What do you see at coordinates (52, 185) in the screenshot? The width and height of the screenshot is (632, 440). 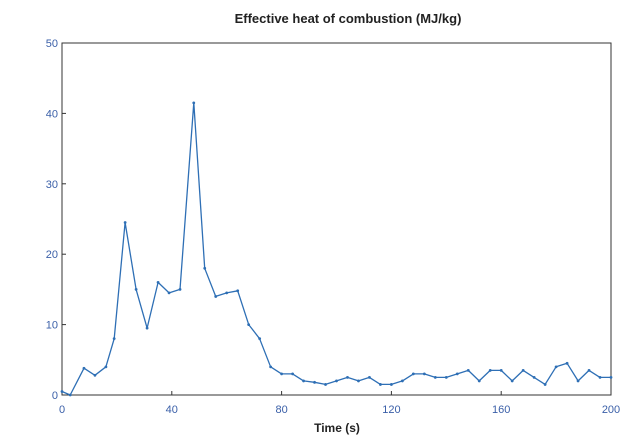 I see `y-tick-label: 30` at bounding box center [52, 185].